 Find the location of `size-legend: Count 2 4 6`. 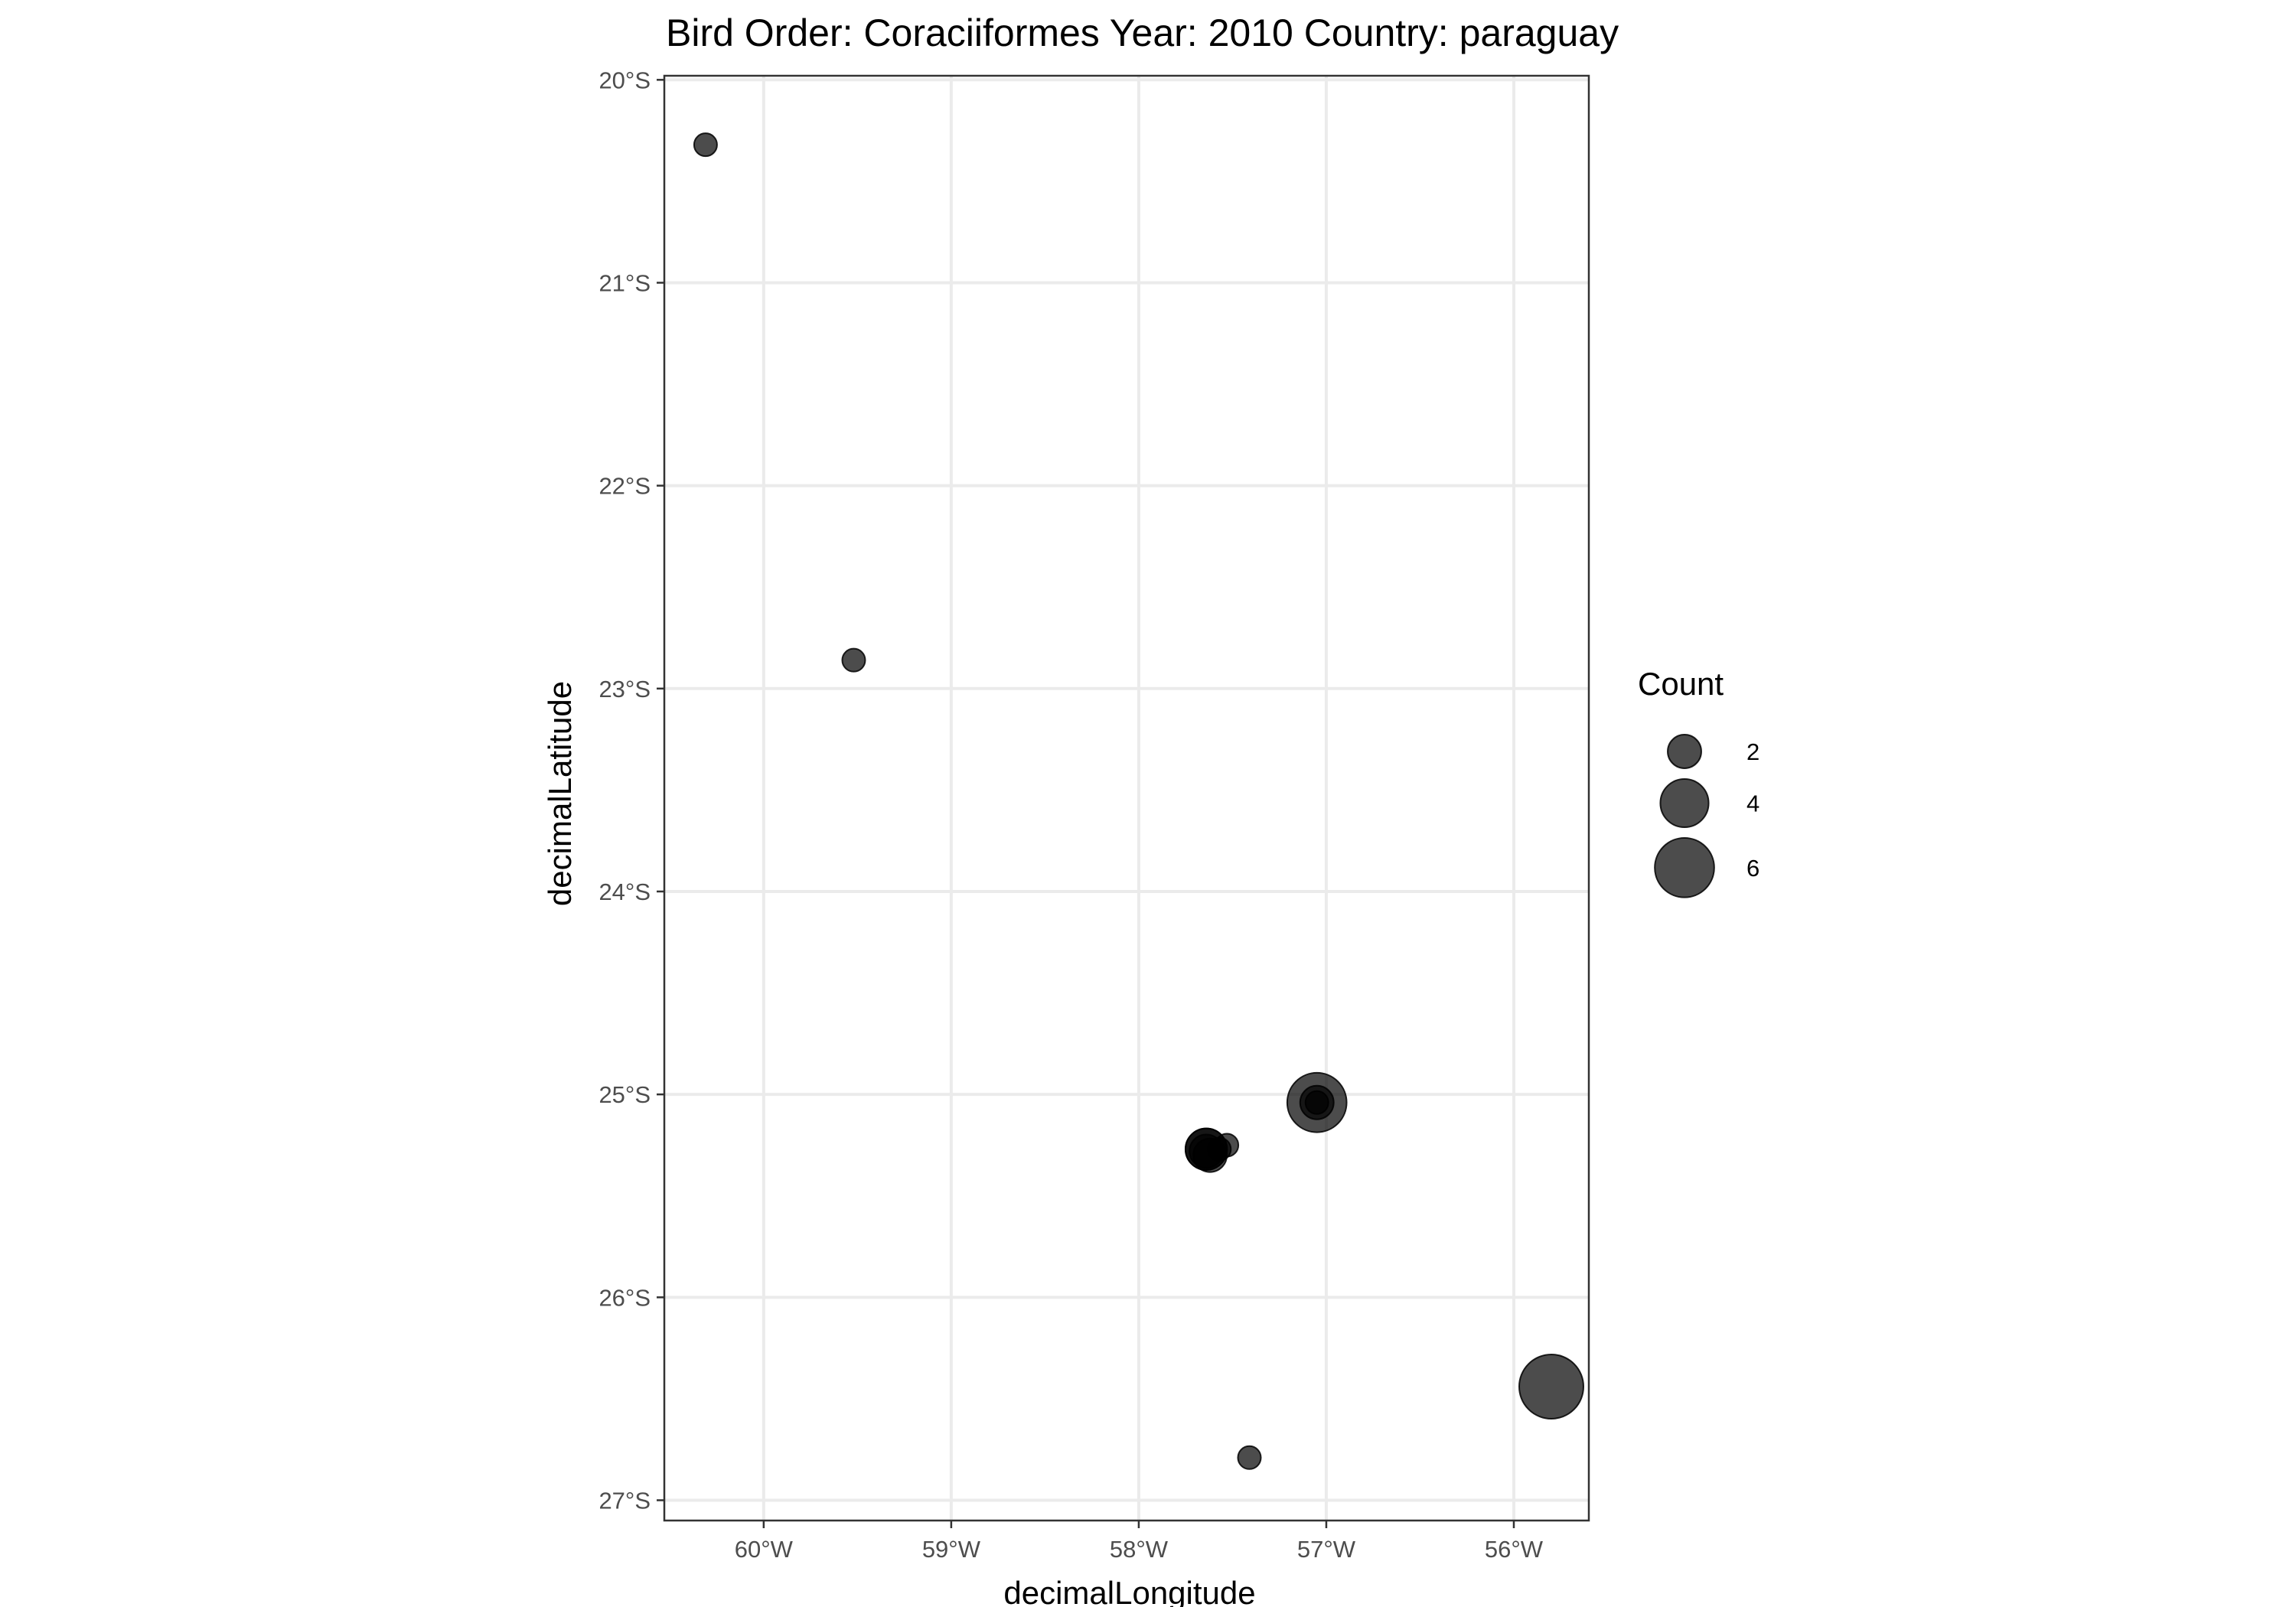

size-legend: Count 2 4 6 is located at coordinates (1699, 782).